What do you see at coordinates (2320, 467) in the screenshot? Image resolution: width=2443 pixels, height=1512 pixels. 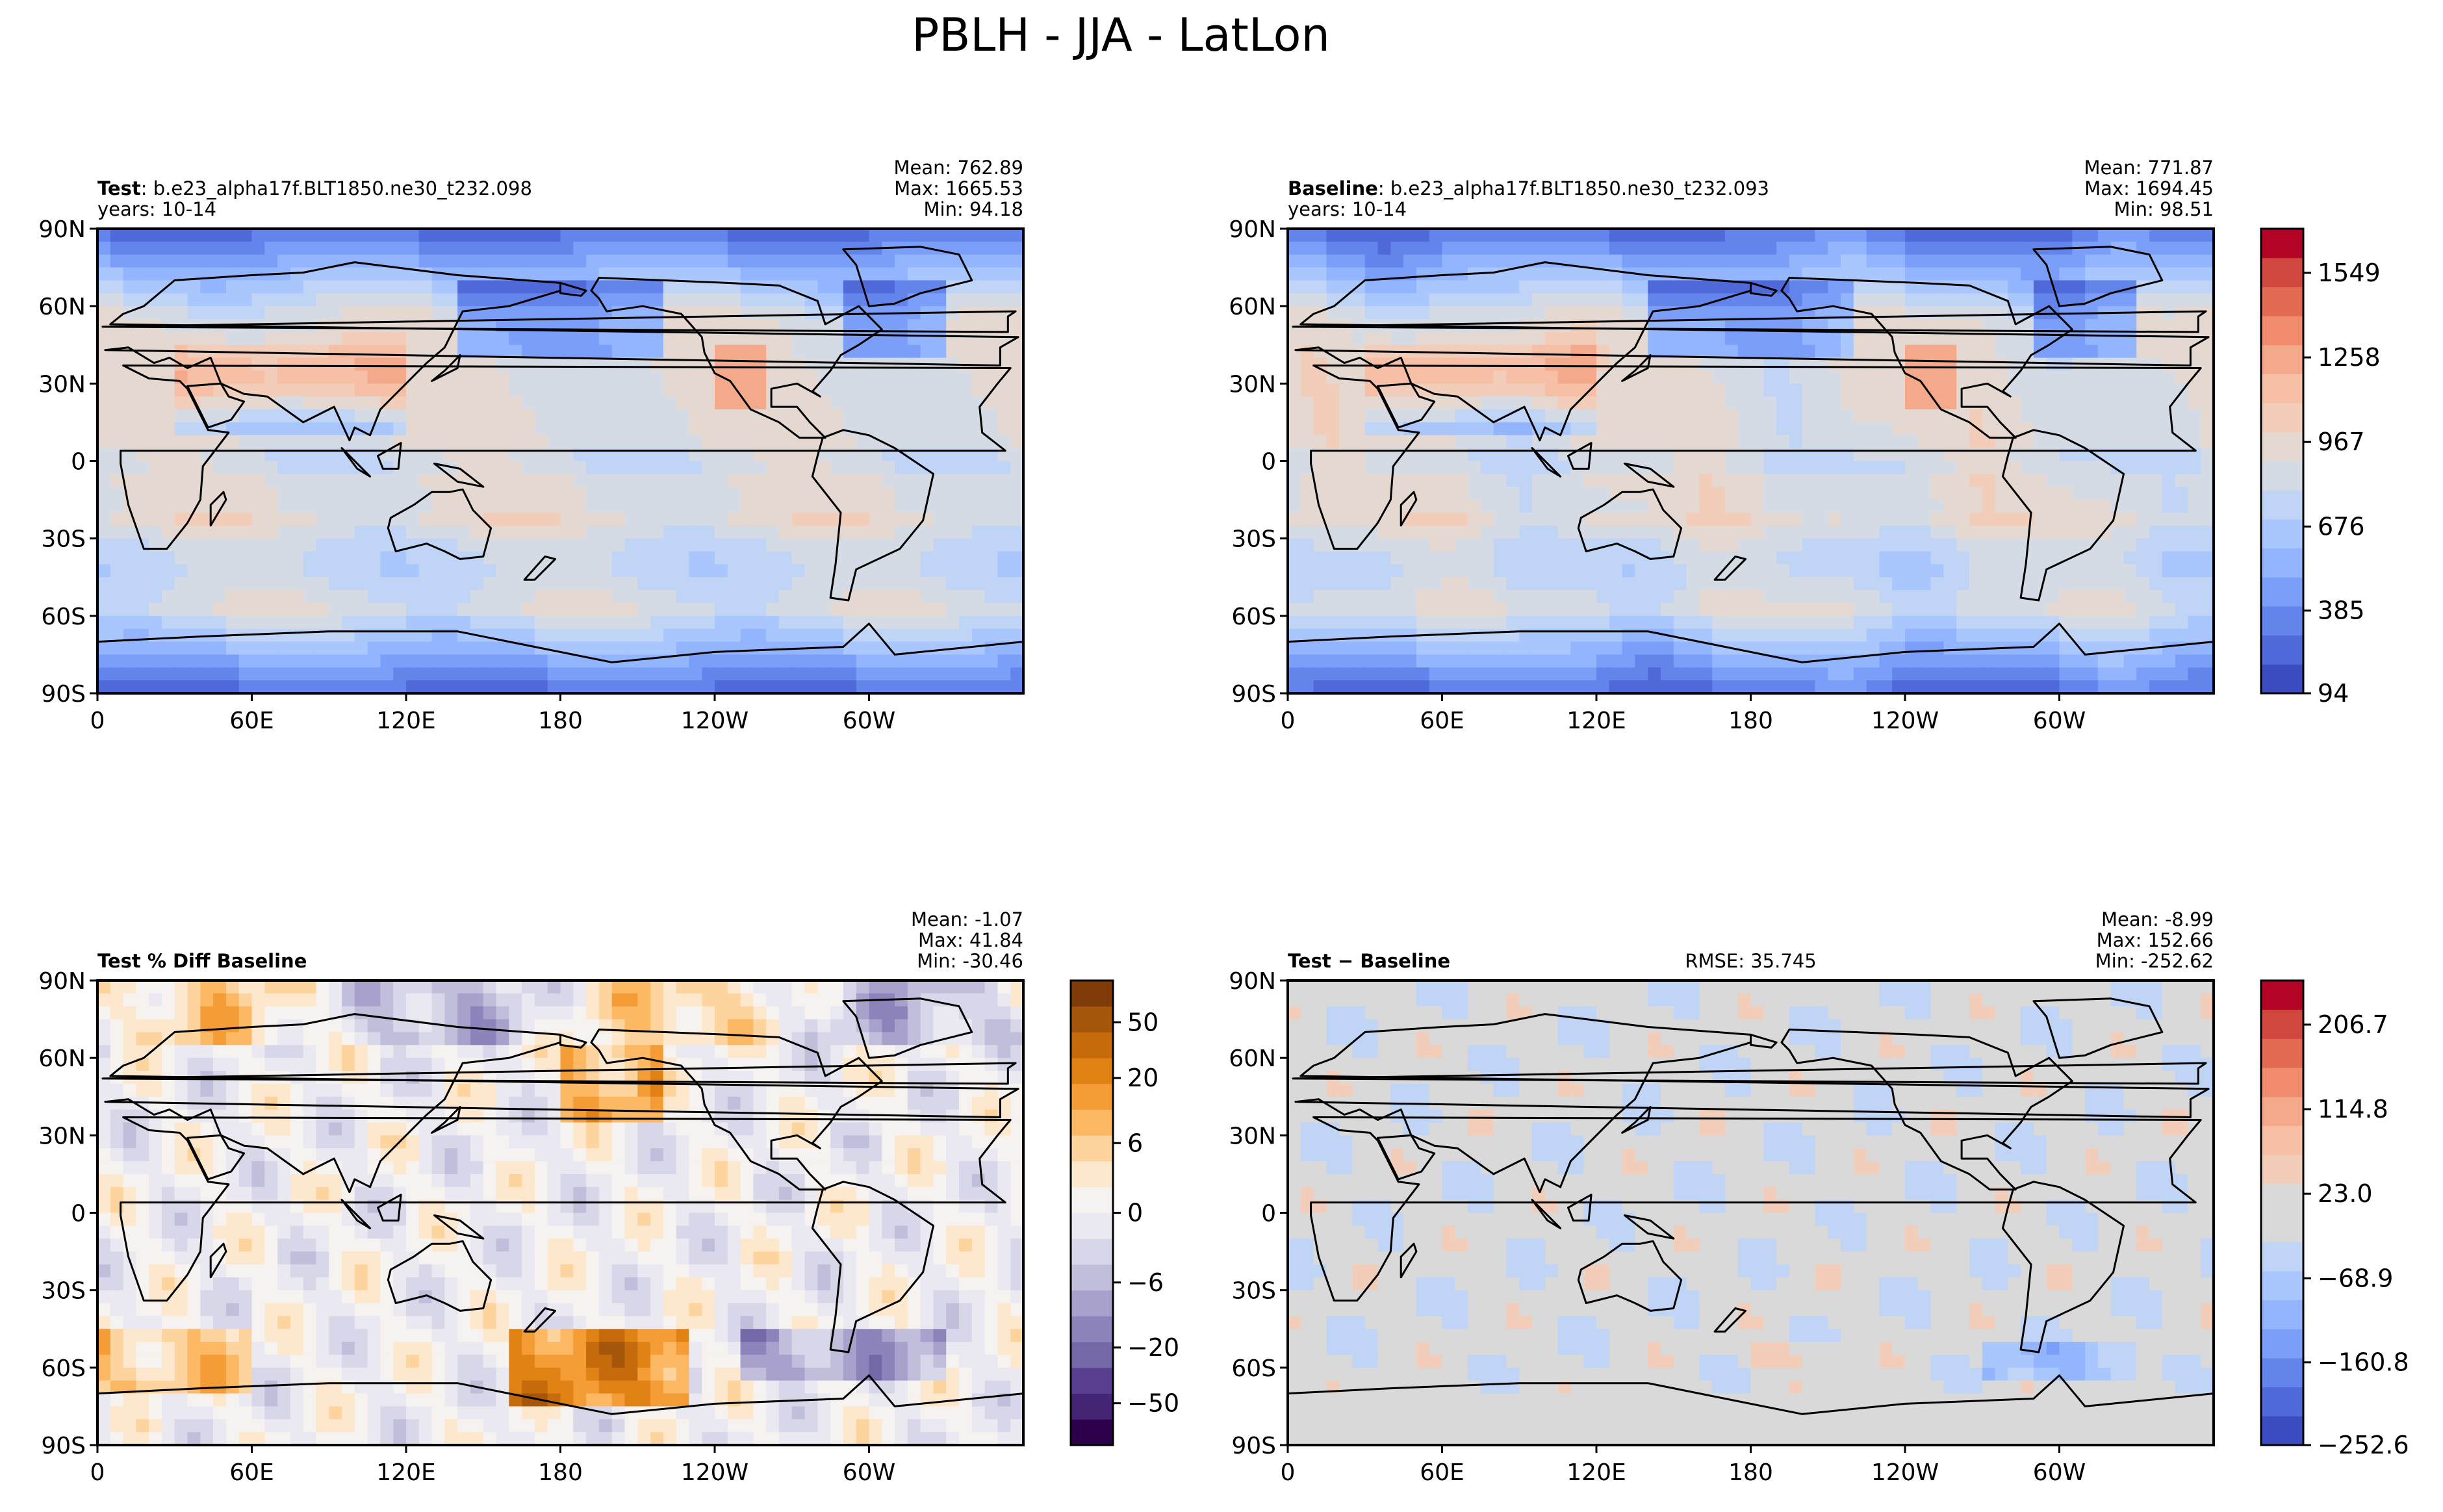 I see `colorbar-cb-pblh: 1549 1258 967 676 385 94` at bounding box center [2320, 467].